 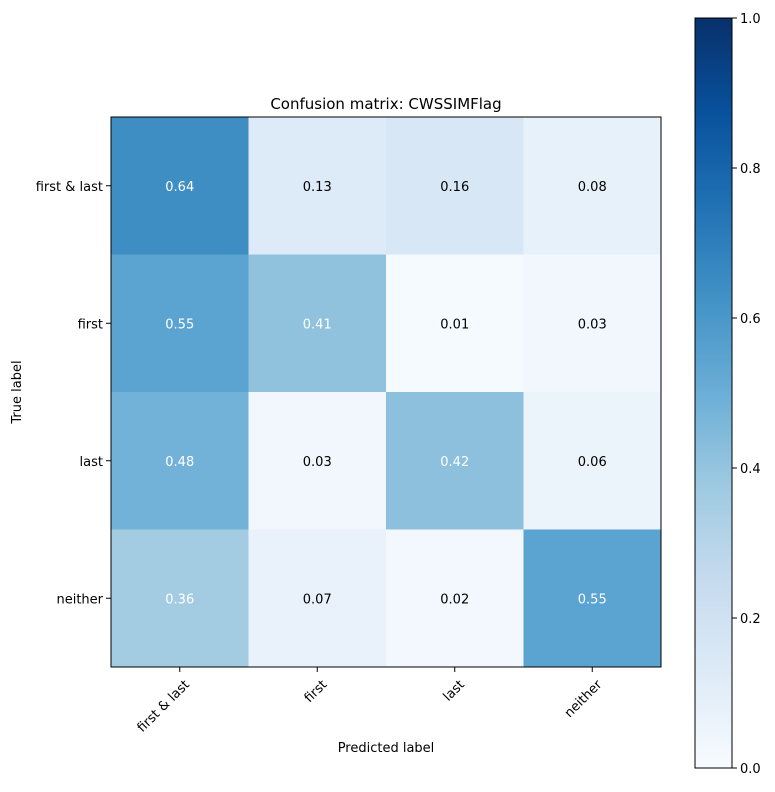 What do you see at coordinates (17, 392) in the screenshot?
I see `y-axis-label: True label` at bounding box center [17, 392].